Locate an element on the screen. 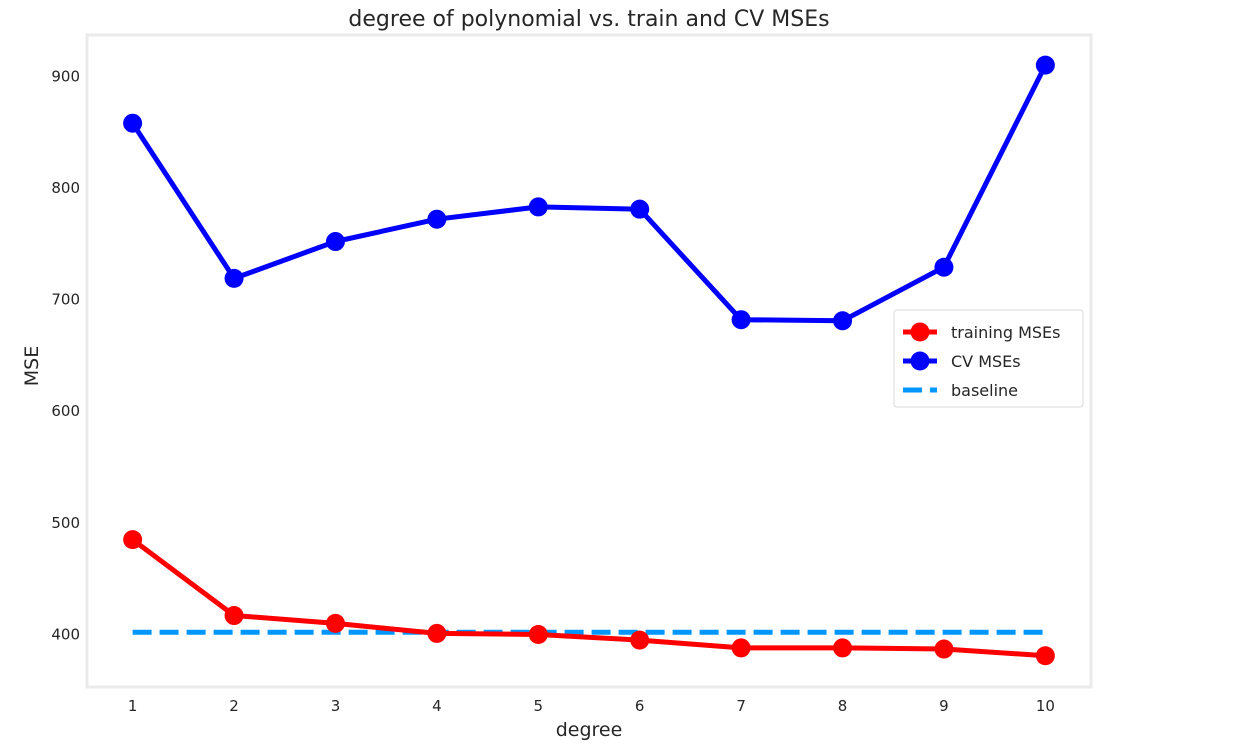 Image resolution: width=1250 pixels, height=747 pixels. y-tick-label: 400 is located at coordinates (65, 635).